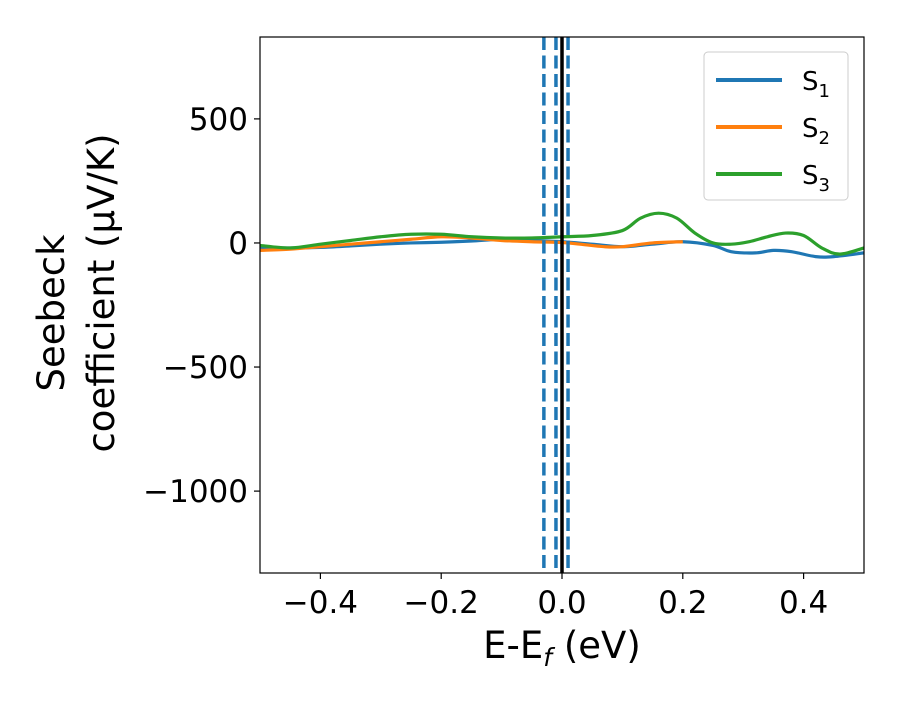 This screenshot has height=704, width=900. Describe the element at coordinates (561, 603) in the screenshot. I see `x-tick-label: 0.0` at that location.